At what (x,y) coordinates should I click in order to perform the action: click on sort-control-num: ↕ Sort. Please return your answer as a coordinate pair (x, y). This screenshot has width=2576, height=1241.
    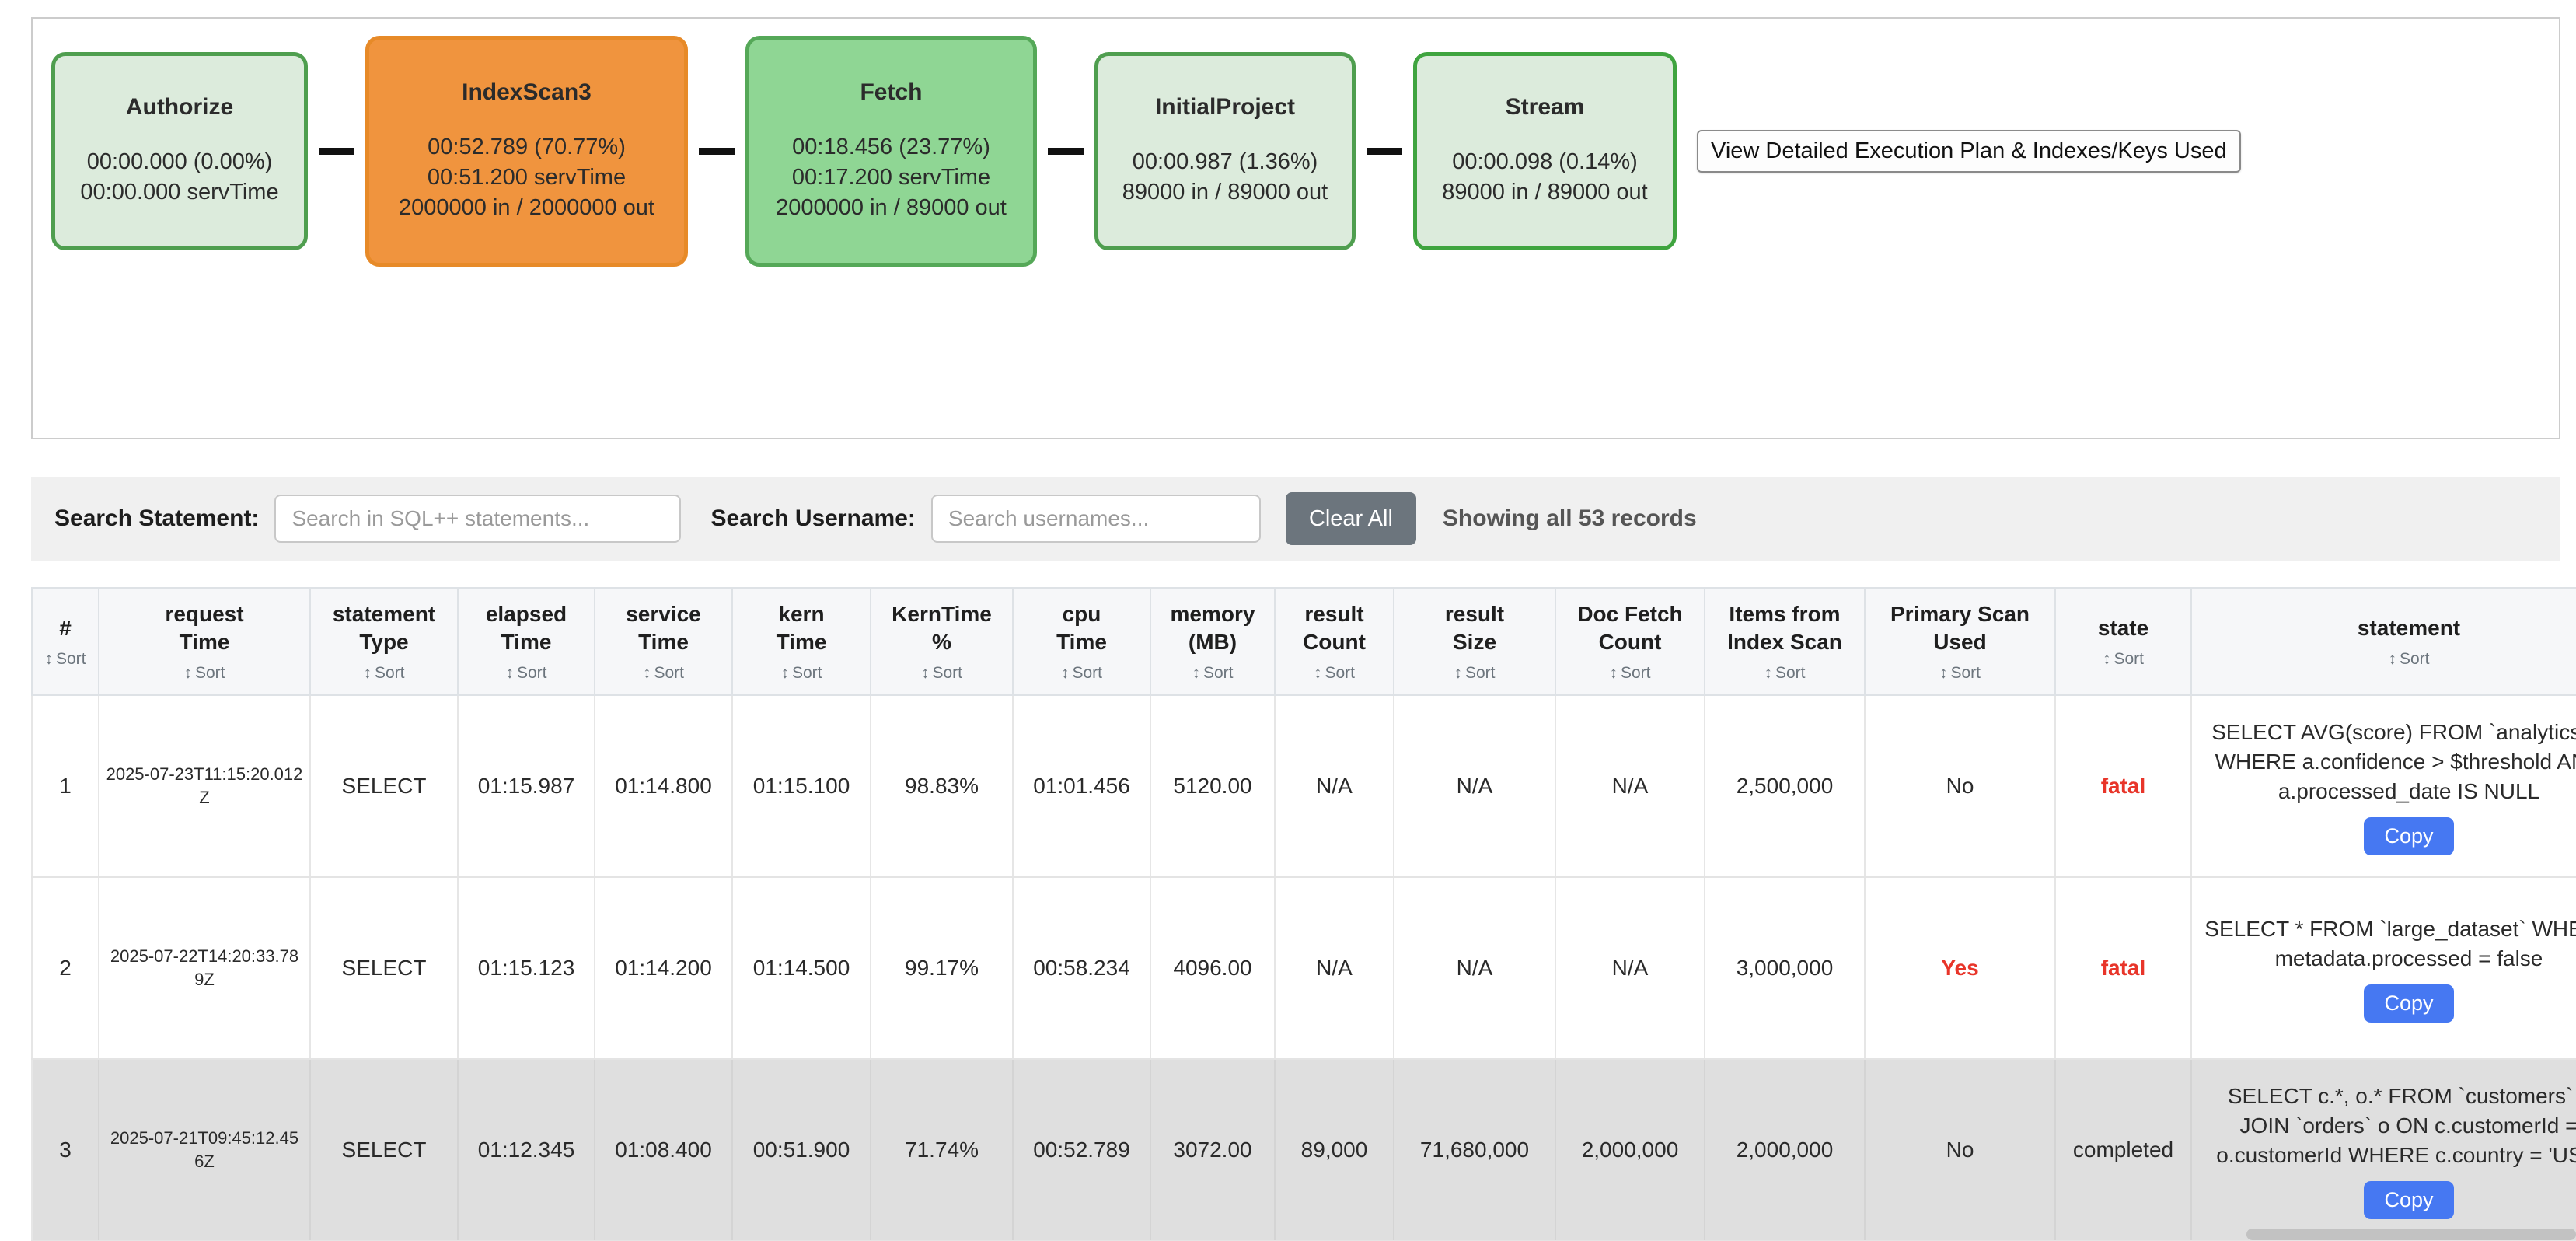
    Looking at the image, I should click on (65, 659).